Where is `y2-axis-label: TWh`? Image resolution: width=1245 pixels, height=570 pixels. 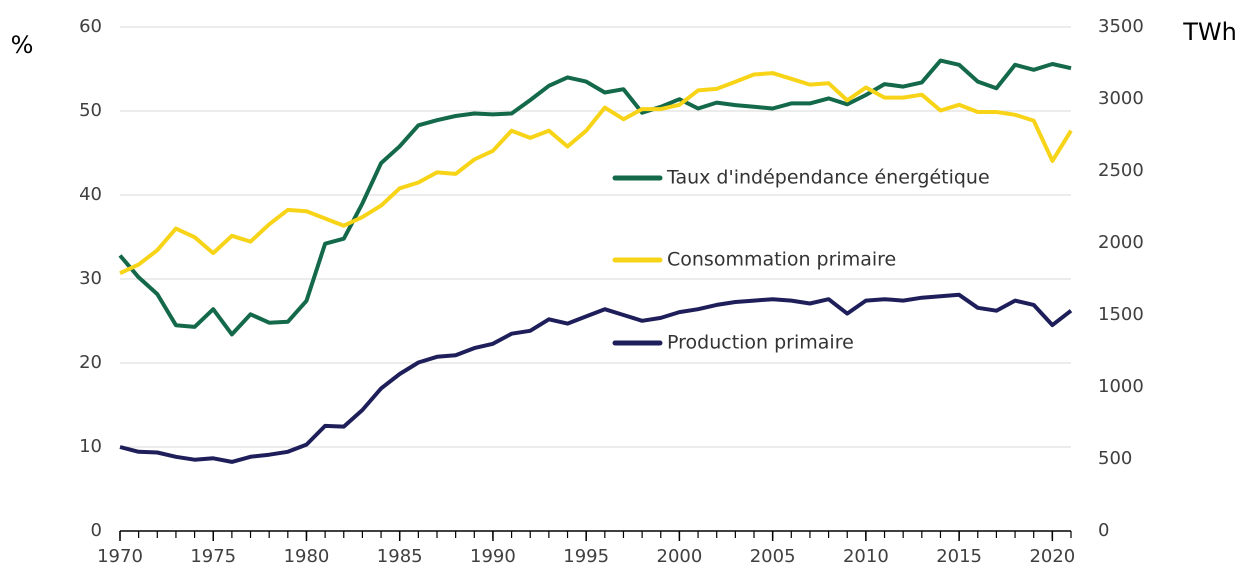
y2-axis-label: TWh is located at coordinates (1209, 32).